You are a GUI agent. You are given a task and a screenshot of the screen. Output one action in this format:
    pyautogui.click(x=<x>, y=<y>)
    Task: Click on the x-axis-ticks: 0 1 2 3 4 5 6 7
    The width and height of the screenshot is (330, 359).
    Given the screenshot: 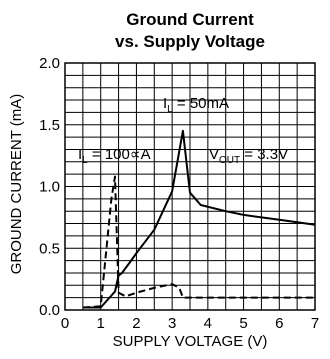 What is the action you would take?
    pyautogui.click(x=190, y=323)
    